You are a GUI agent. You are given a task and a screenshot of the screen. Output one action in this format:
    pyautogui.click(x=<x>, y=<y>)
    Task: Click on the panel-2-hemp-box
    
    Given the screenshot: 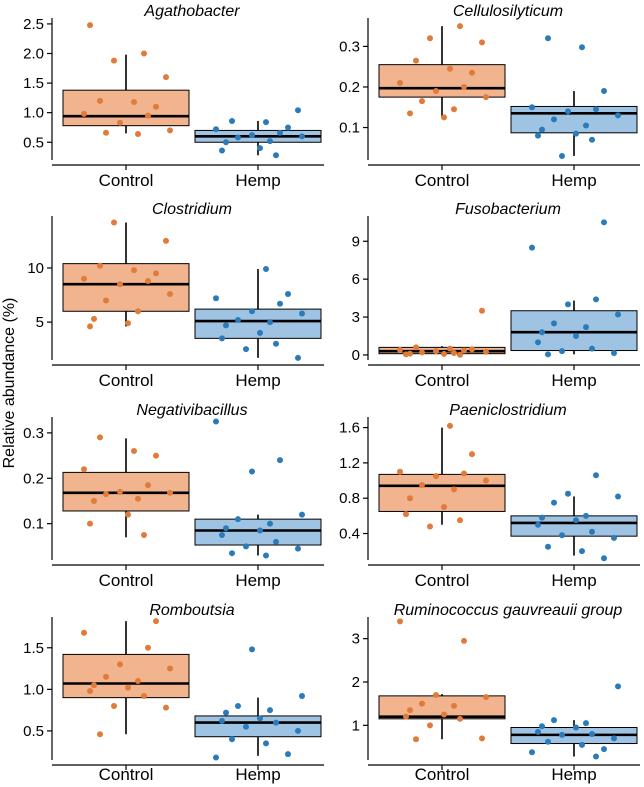 What is the action you would take?
    pyautogui.click(x=574, y=119)
    